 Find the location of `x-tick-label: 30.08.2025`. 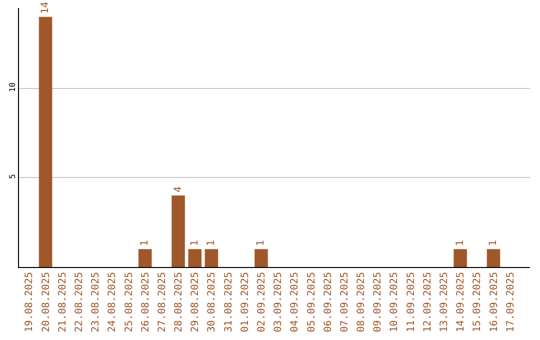

x-tick-label: 30.08.2025 is located at coordinates (212, 302).